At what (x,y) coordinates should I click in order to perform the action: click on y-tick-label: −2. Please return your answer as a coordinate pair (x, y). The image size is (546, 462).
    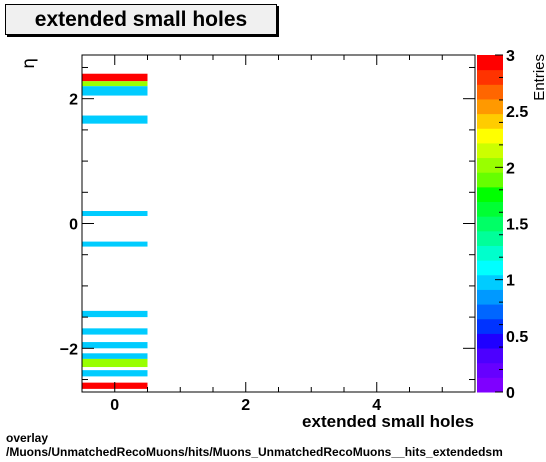
    Looking at the image, I should click on (69, 349).